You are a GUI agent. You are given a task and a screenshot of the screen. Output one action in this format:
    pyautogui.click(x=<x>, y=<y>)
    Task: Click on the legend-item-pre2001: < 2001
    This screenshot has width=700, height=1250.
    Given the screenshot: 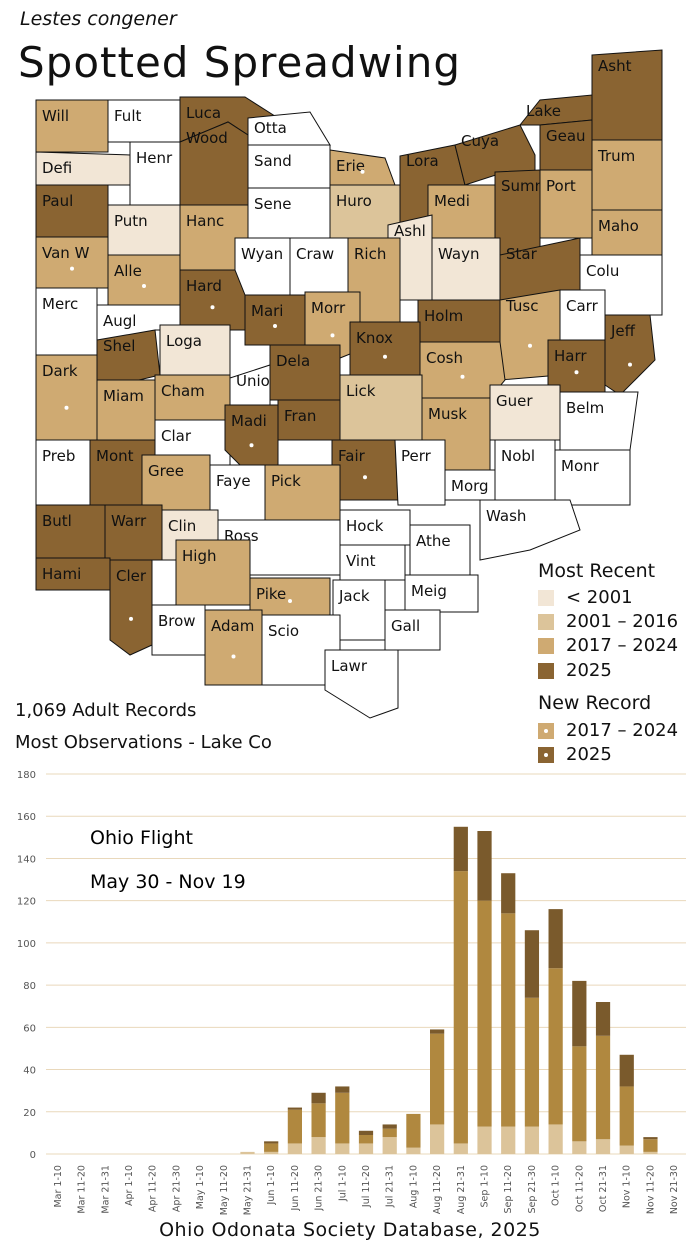 What is the action you would take?
    pyautogui.click(x=585, y=597)
    